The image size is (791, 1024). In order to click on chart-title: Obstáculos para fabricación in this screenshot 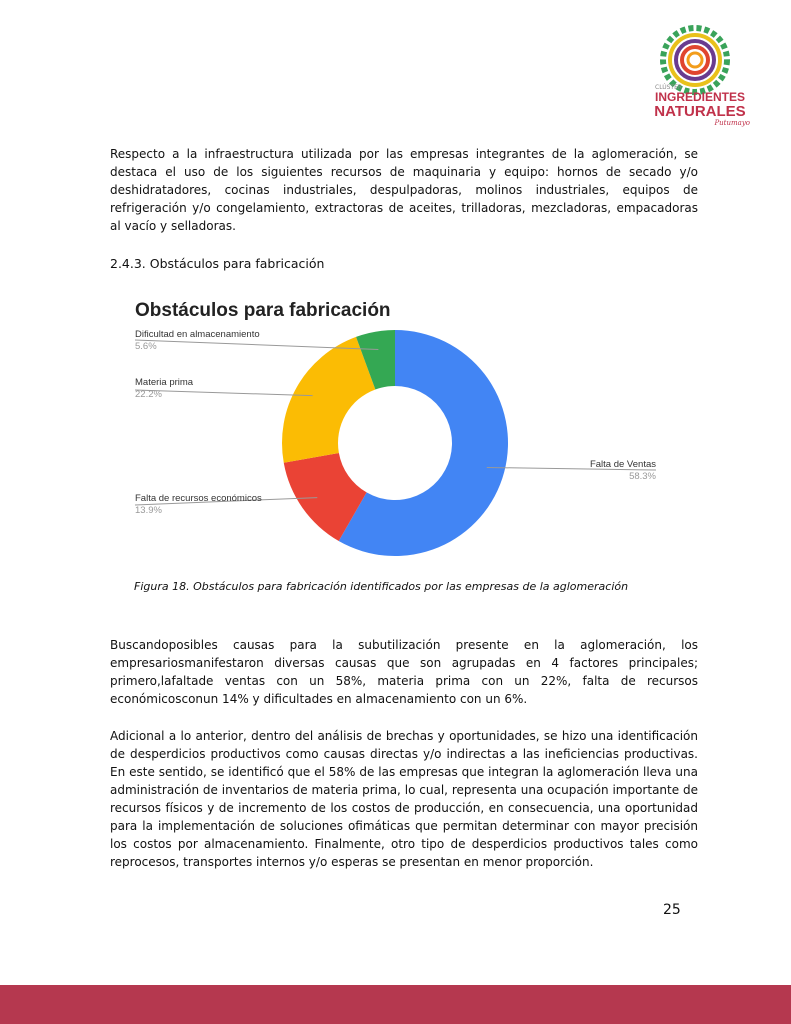, I will do `click(263, 310)`.